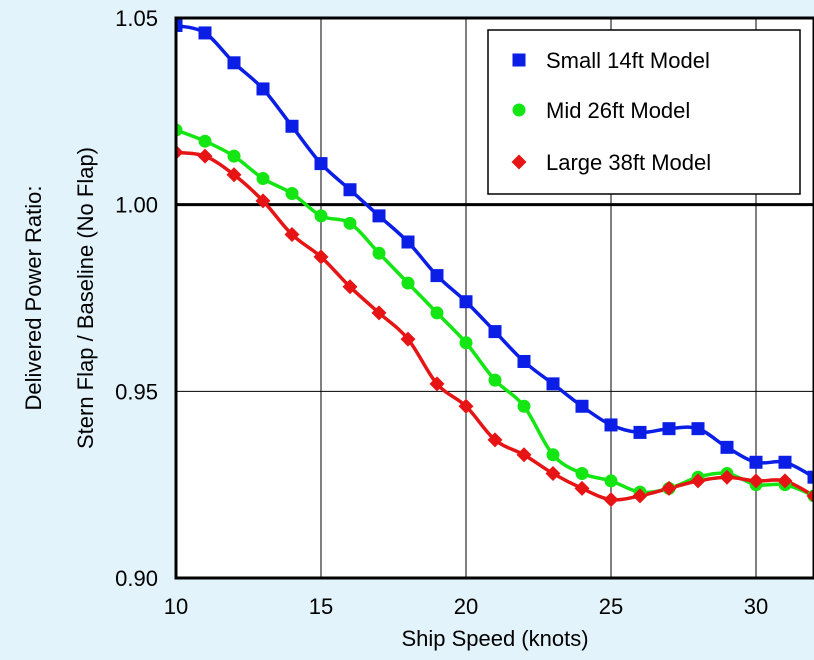 This screenshot has width=814, height=660. What do you see at coordinates (136, 391) in the screenshot?
I see `y-tick-label: 0.95` at bounding box center [136, 391].